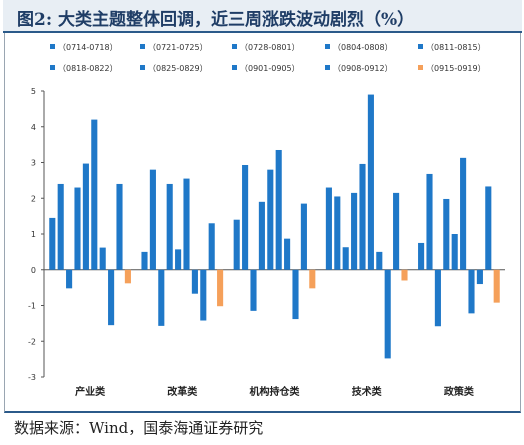  I want to click on y-tick-label-0: 0, so click(33, 270).